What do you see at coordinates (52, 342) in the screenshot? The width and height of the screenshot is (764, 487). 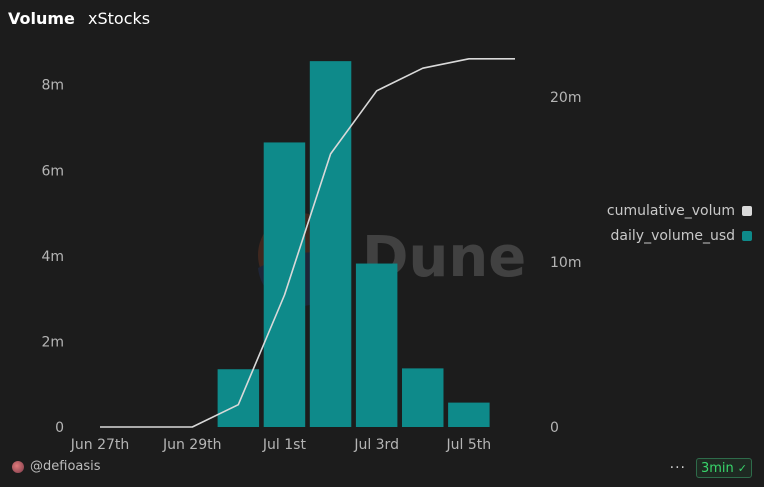 I see `y-left-tick-label: 2m` at bounding box center [52, 342].